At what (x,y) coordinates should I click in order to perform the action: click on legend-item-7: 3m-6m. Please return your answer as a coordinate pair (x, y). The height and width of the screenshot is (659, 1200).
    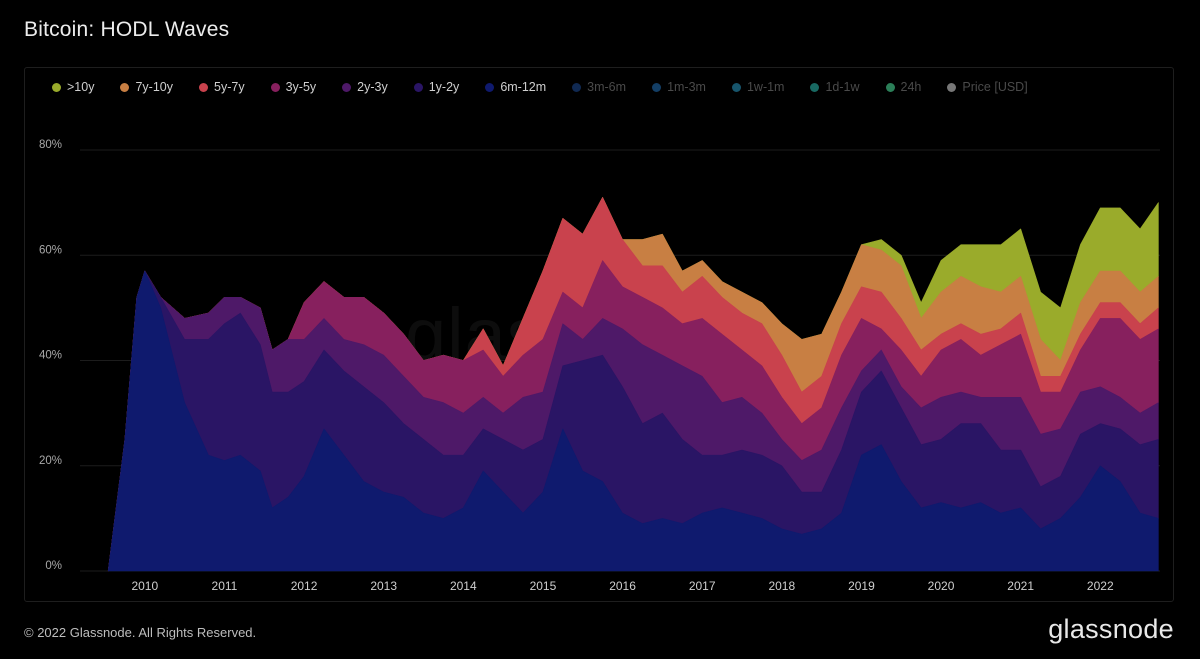
    Looking at the image, I should click on (599, 87).